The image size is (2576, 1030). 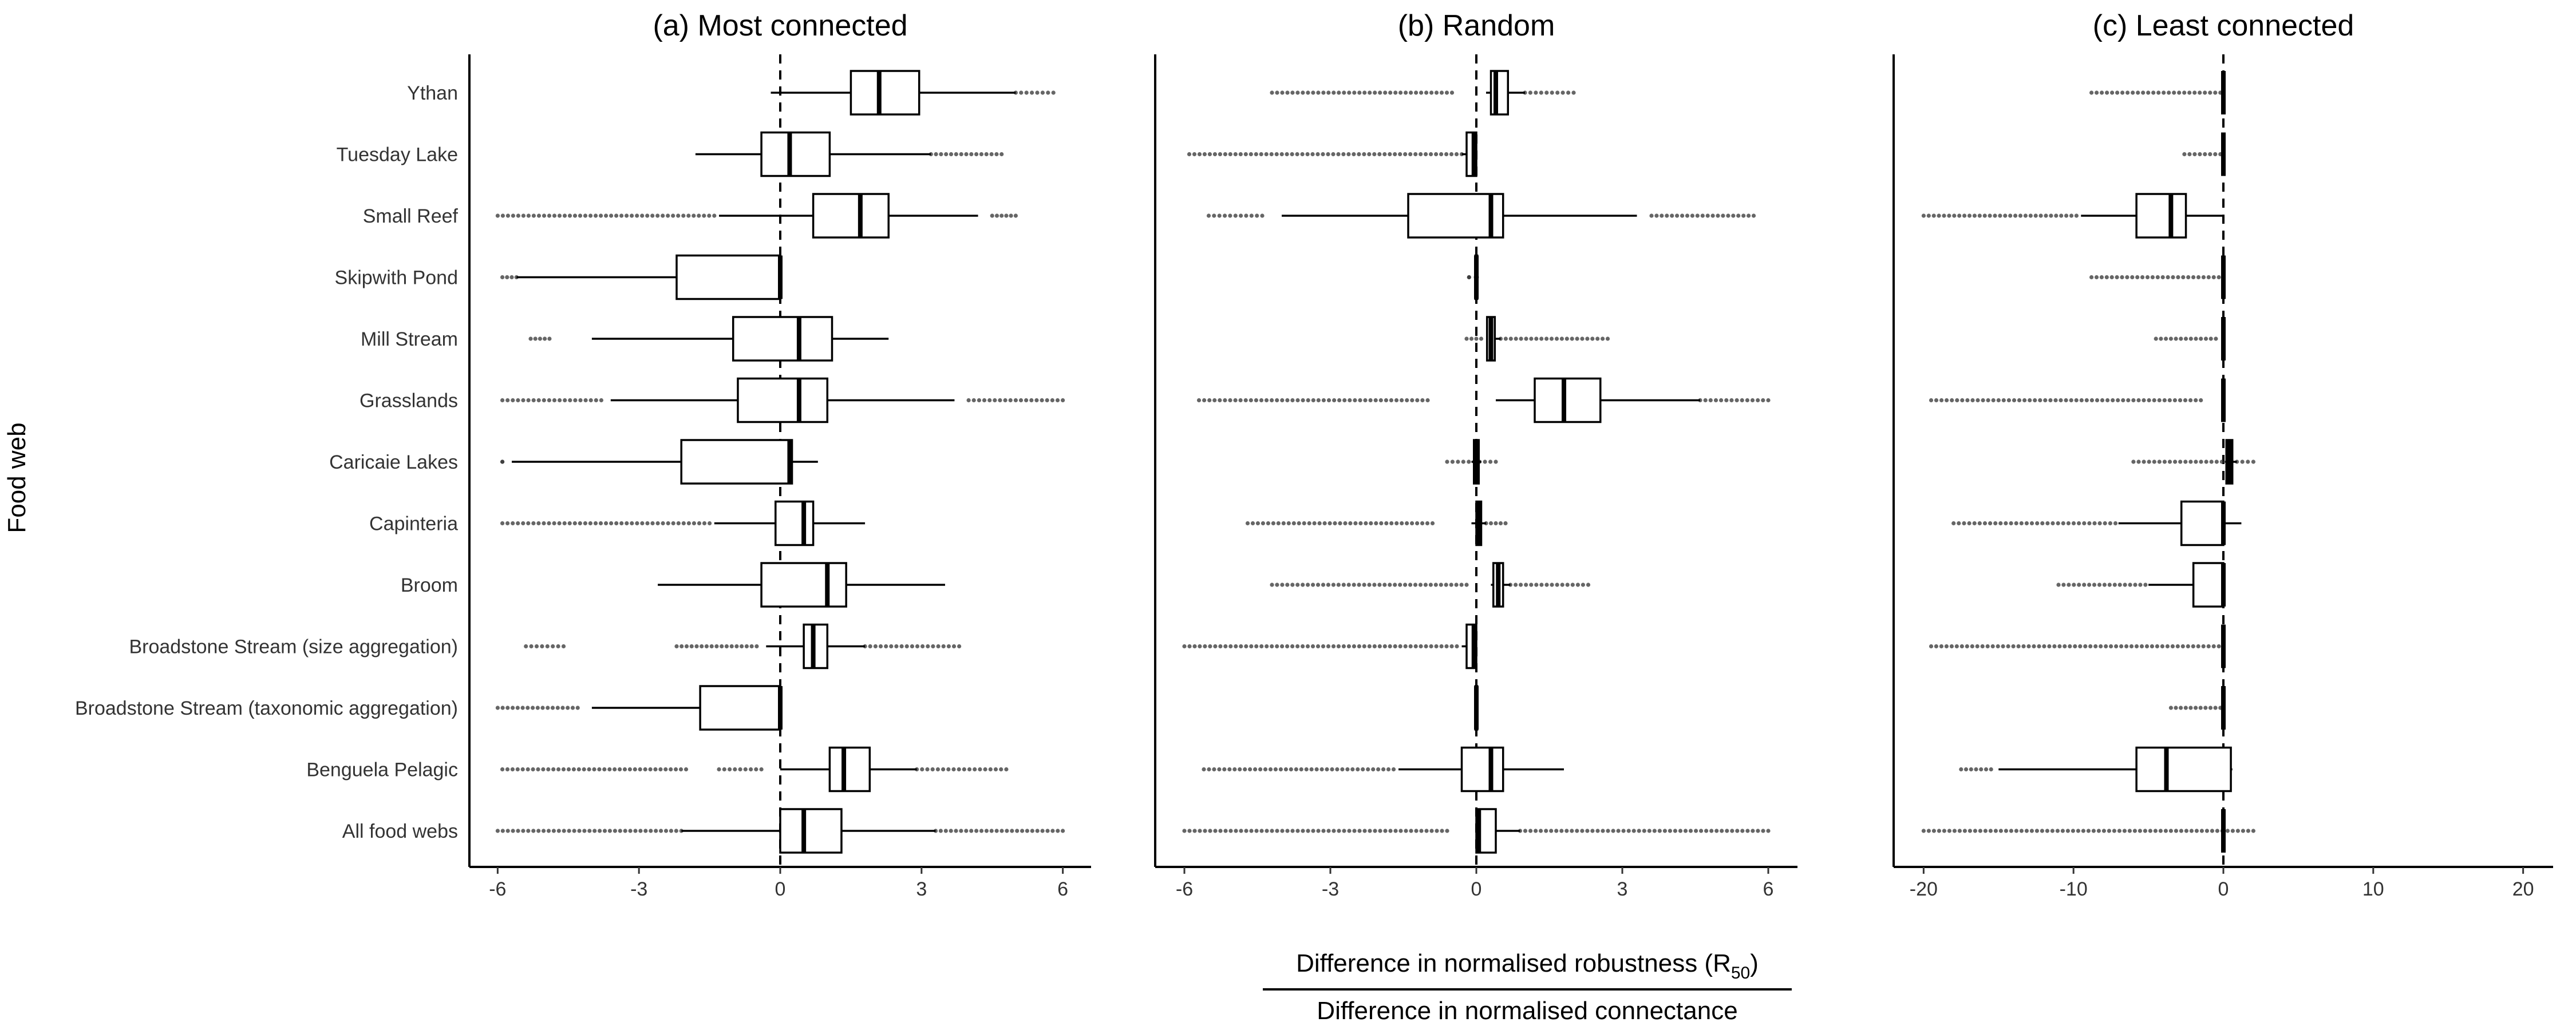 What do you see at coordinates (408, 401) in the screenshot?
I see `row-label: Grasslands` at bounding box center [408, 401].